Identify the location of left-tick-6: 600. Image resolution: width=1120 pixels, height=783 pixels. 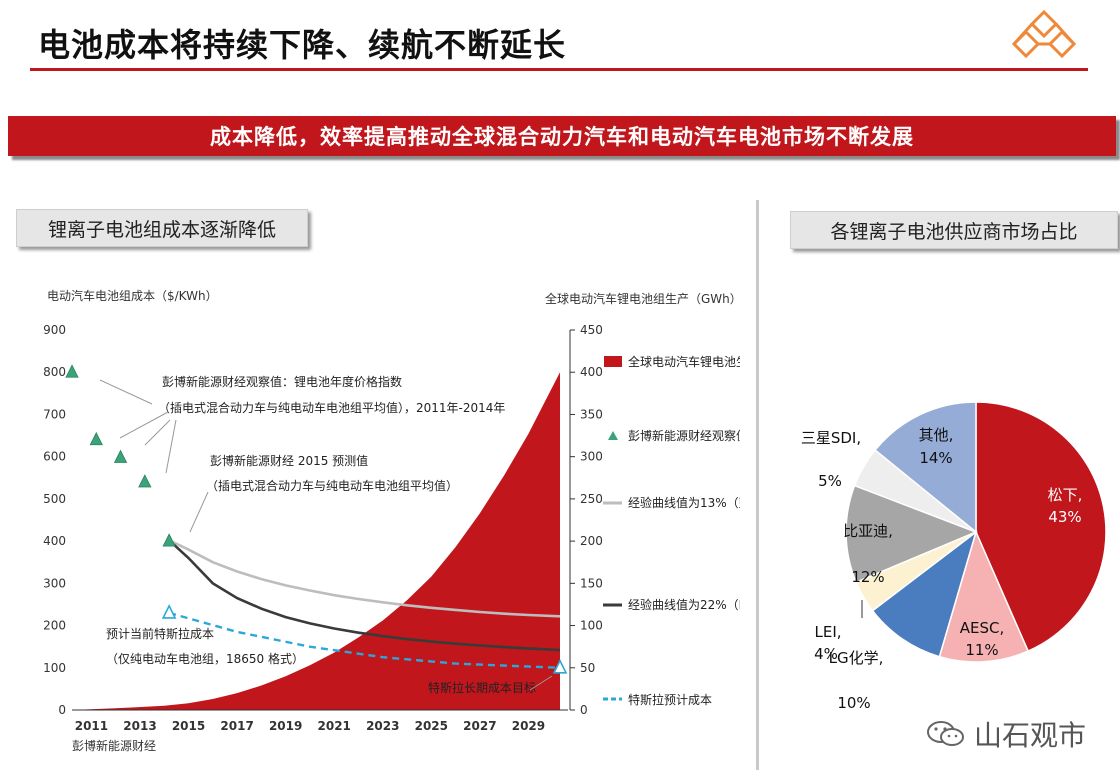
(54, 457).